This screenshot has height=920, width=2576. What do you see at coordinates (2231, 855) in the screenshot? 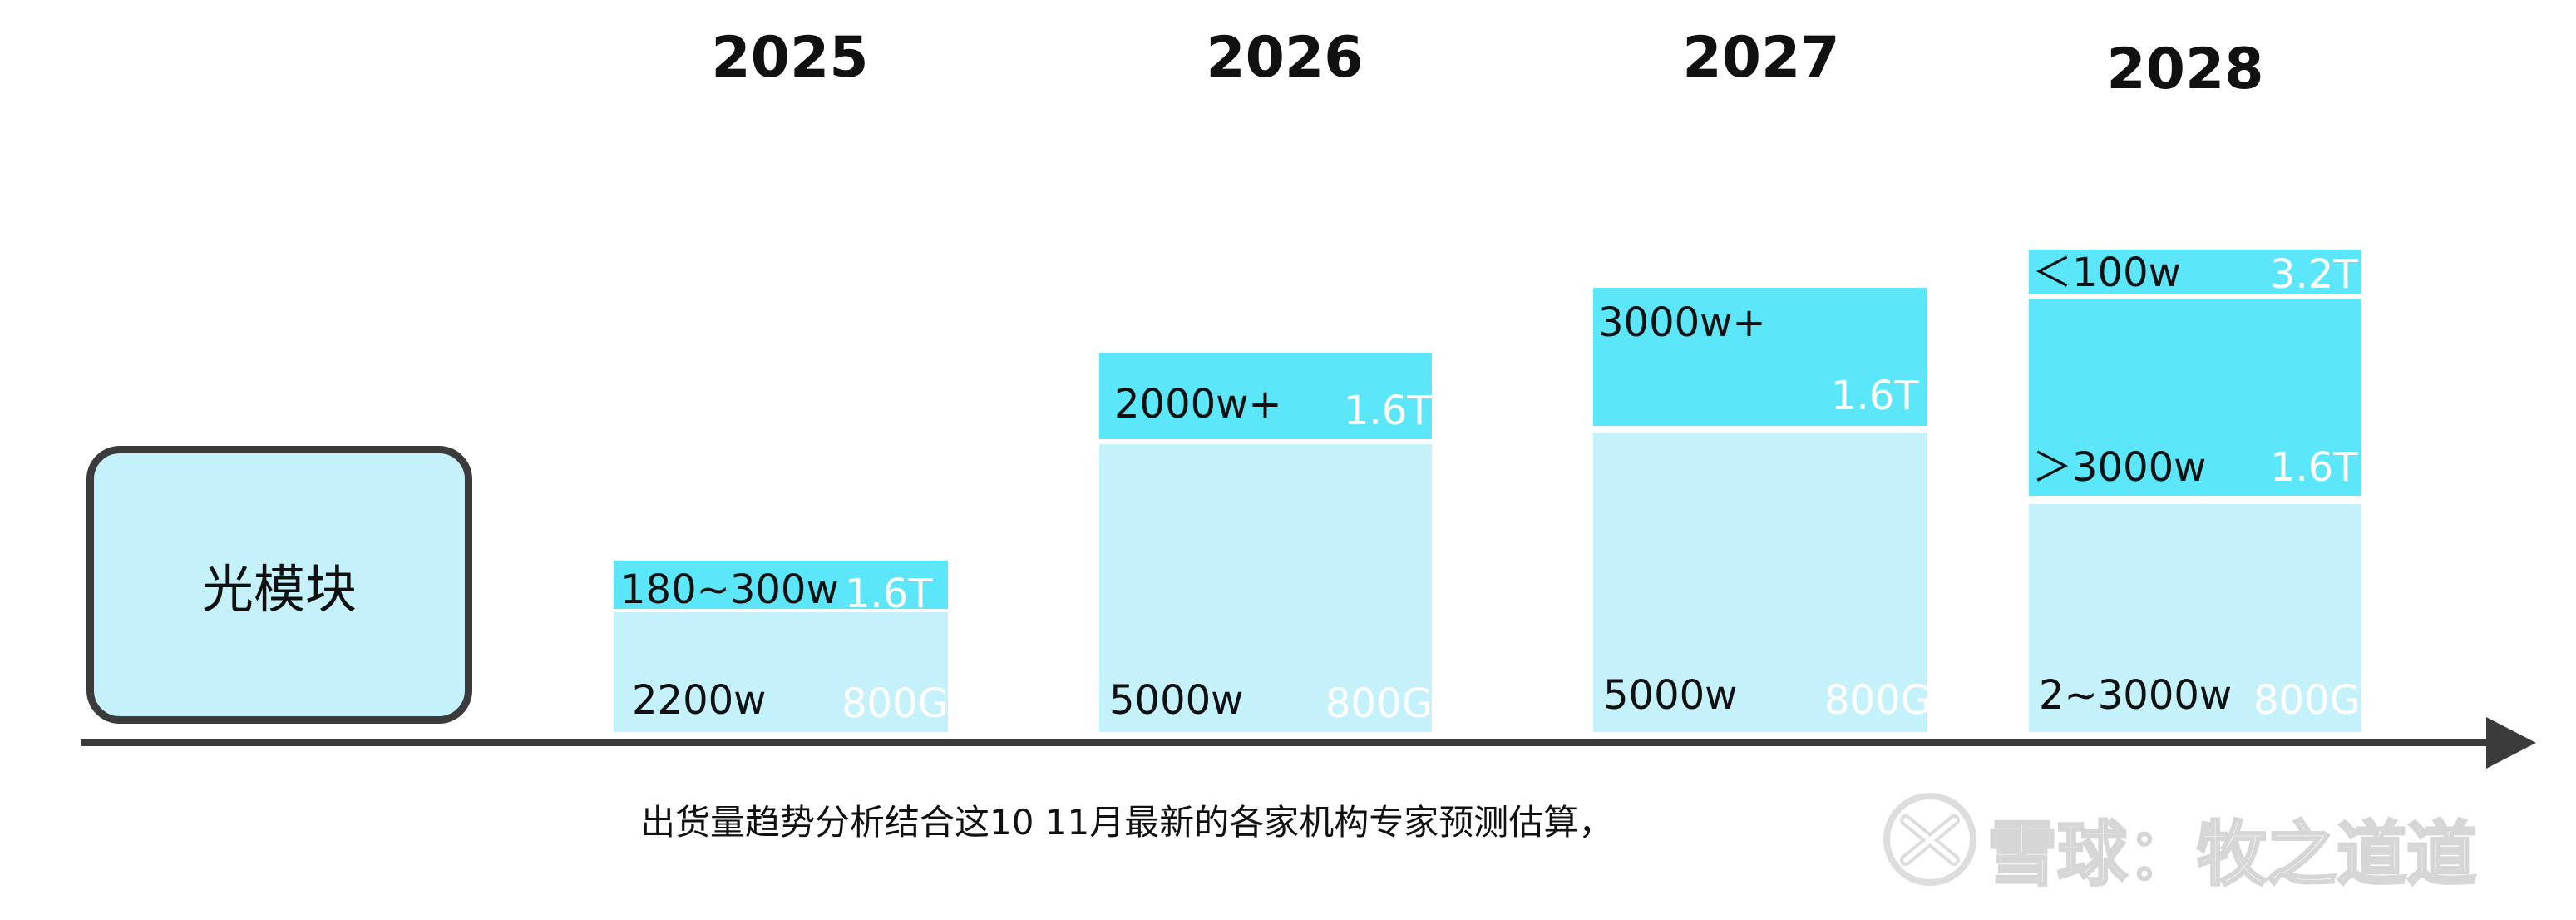
I see `watermark-text: 雪球：牧之道道` at bounding box center [2231, 855].